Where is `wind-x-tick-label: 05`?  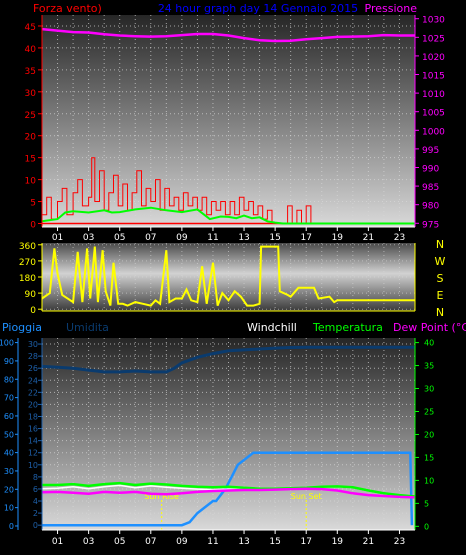 wind-x-tick-label: 05 is located at coordinates (119, 238).